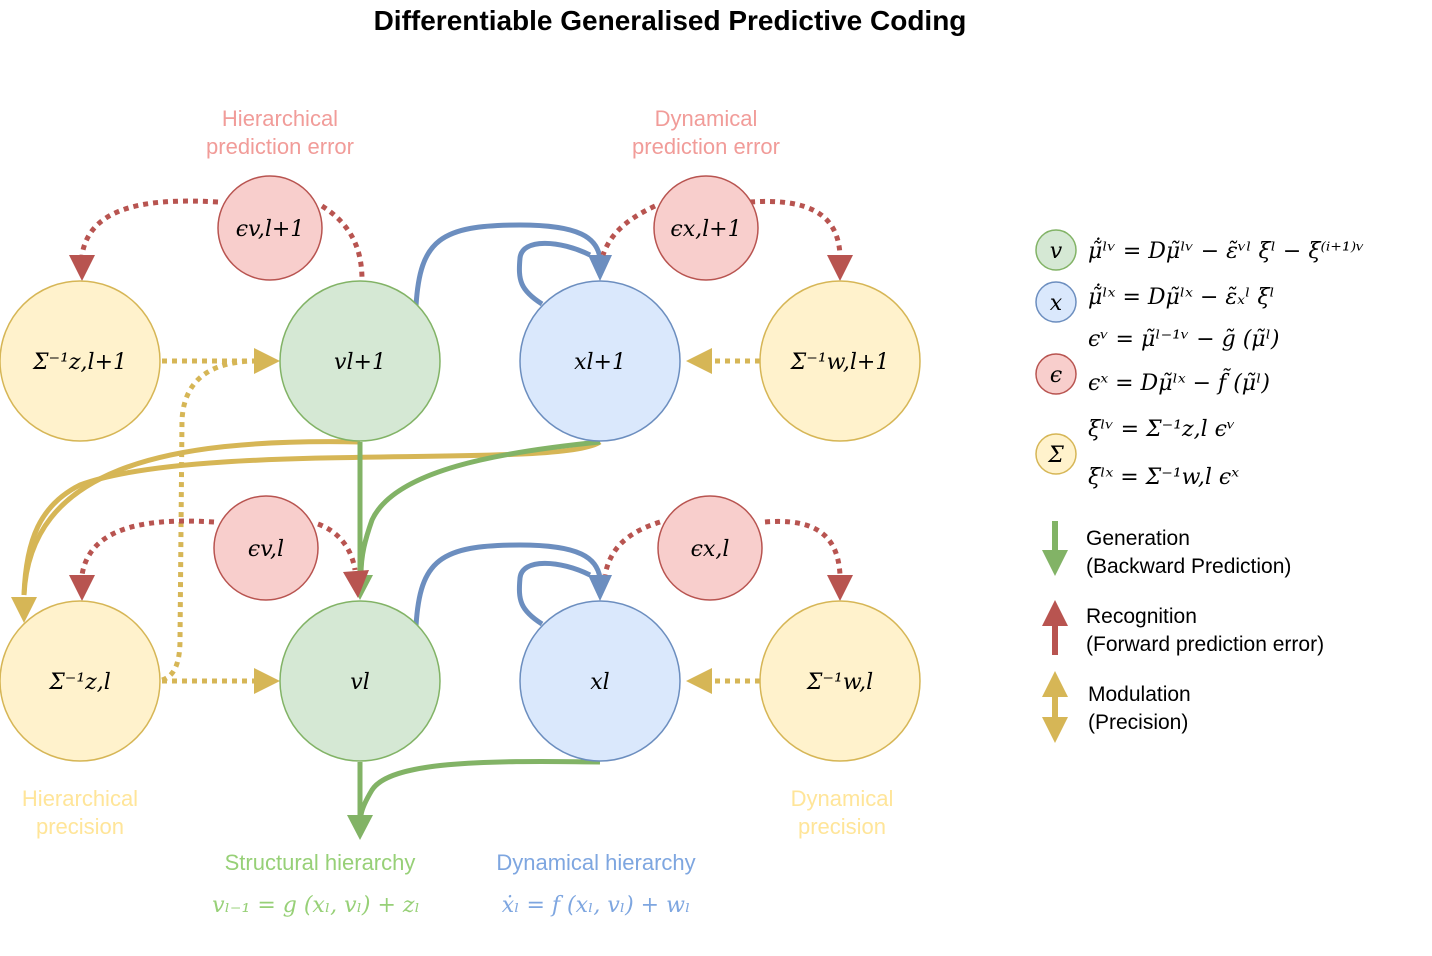 This screenshot has width=1432, height=956. I want to click on legend-equation-xi-v: ξˡᵛ = Σ⁻¹z,l ϵᵛ, so click(1161, 429).